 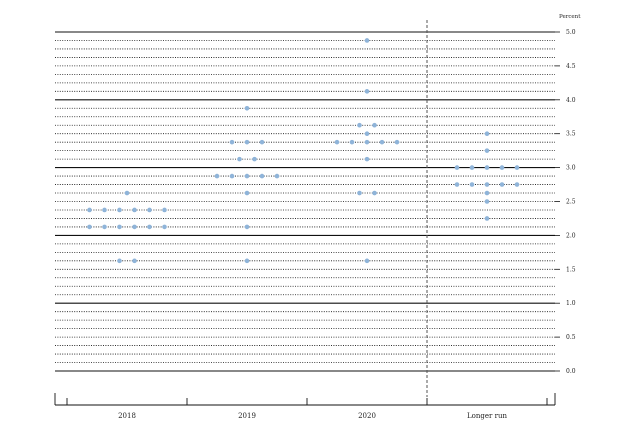 I want to click on x-category-label: 2018, so click(x=127, y=416).